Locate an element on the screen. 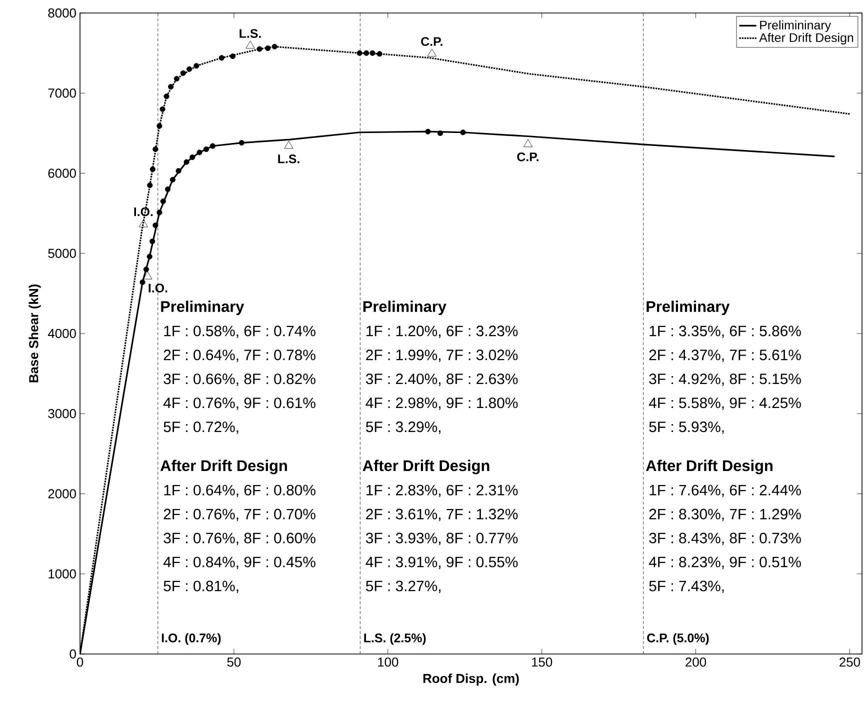 This screenshot has width=864, height=704. annotation: 1F : 2.83%, 6F : 2.31% is located at coordinates (442, 491).